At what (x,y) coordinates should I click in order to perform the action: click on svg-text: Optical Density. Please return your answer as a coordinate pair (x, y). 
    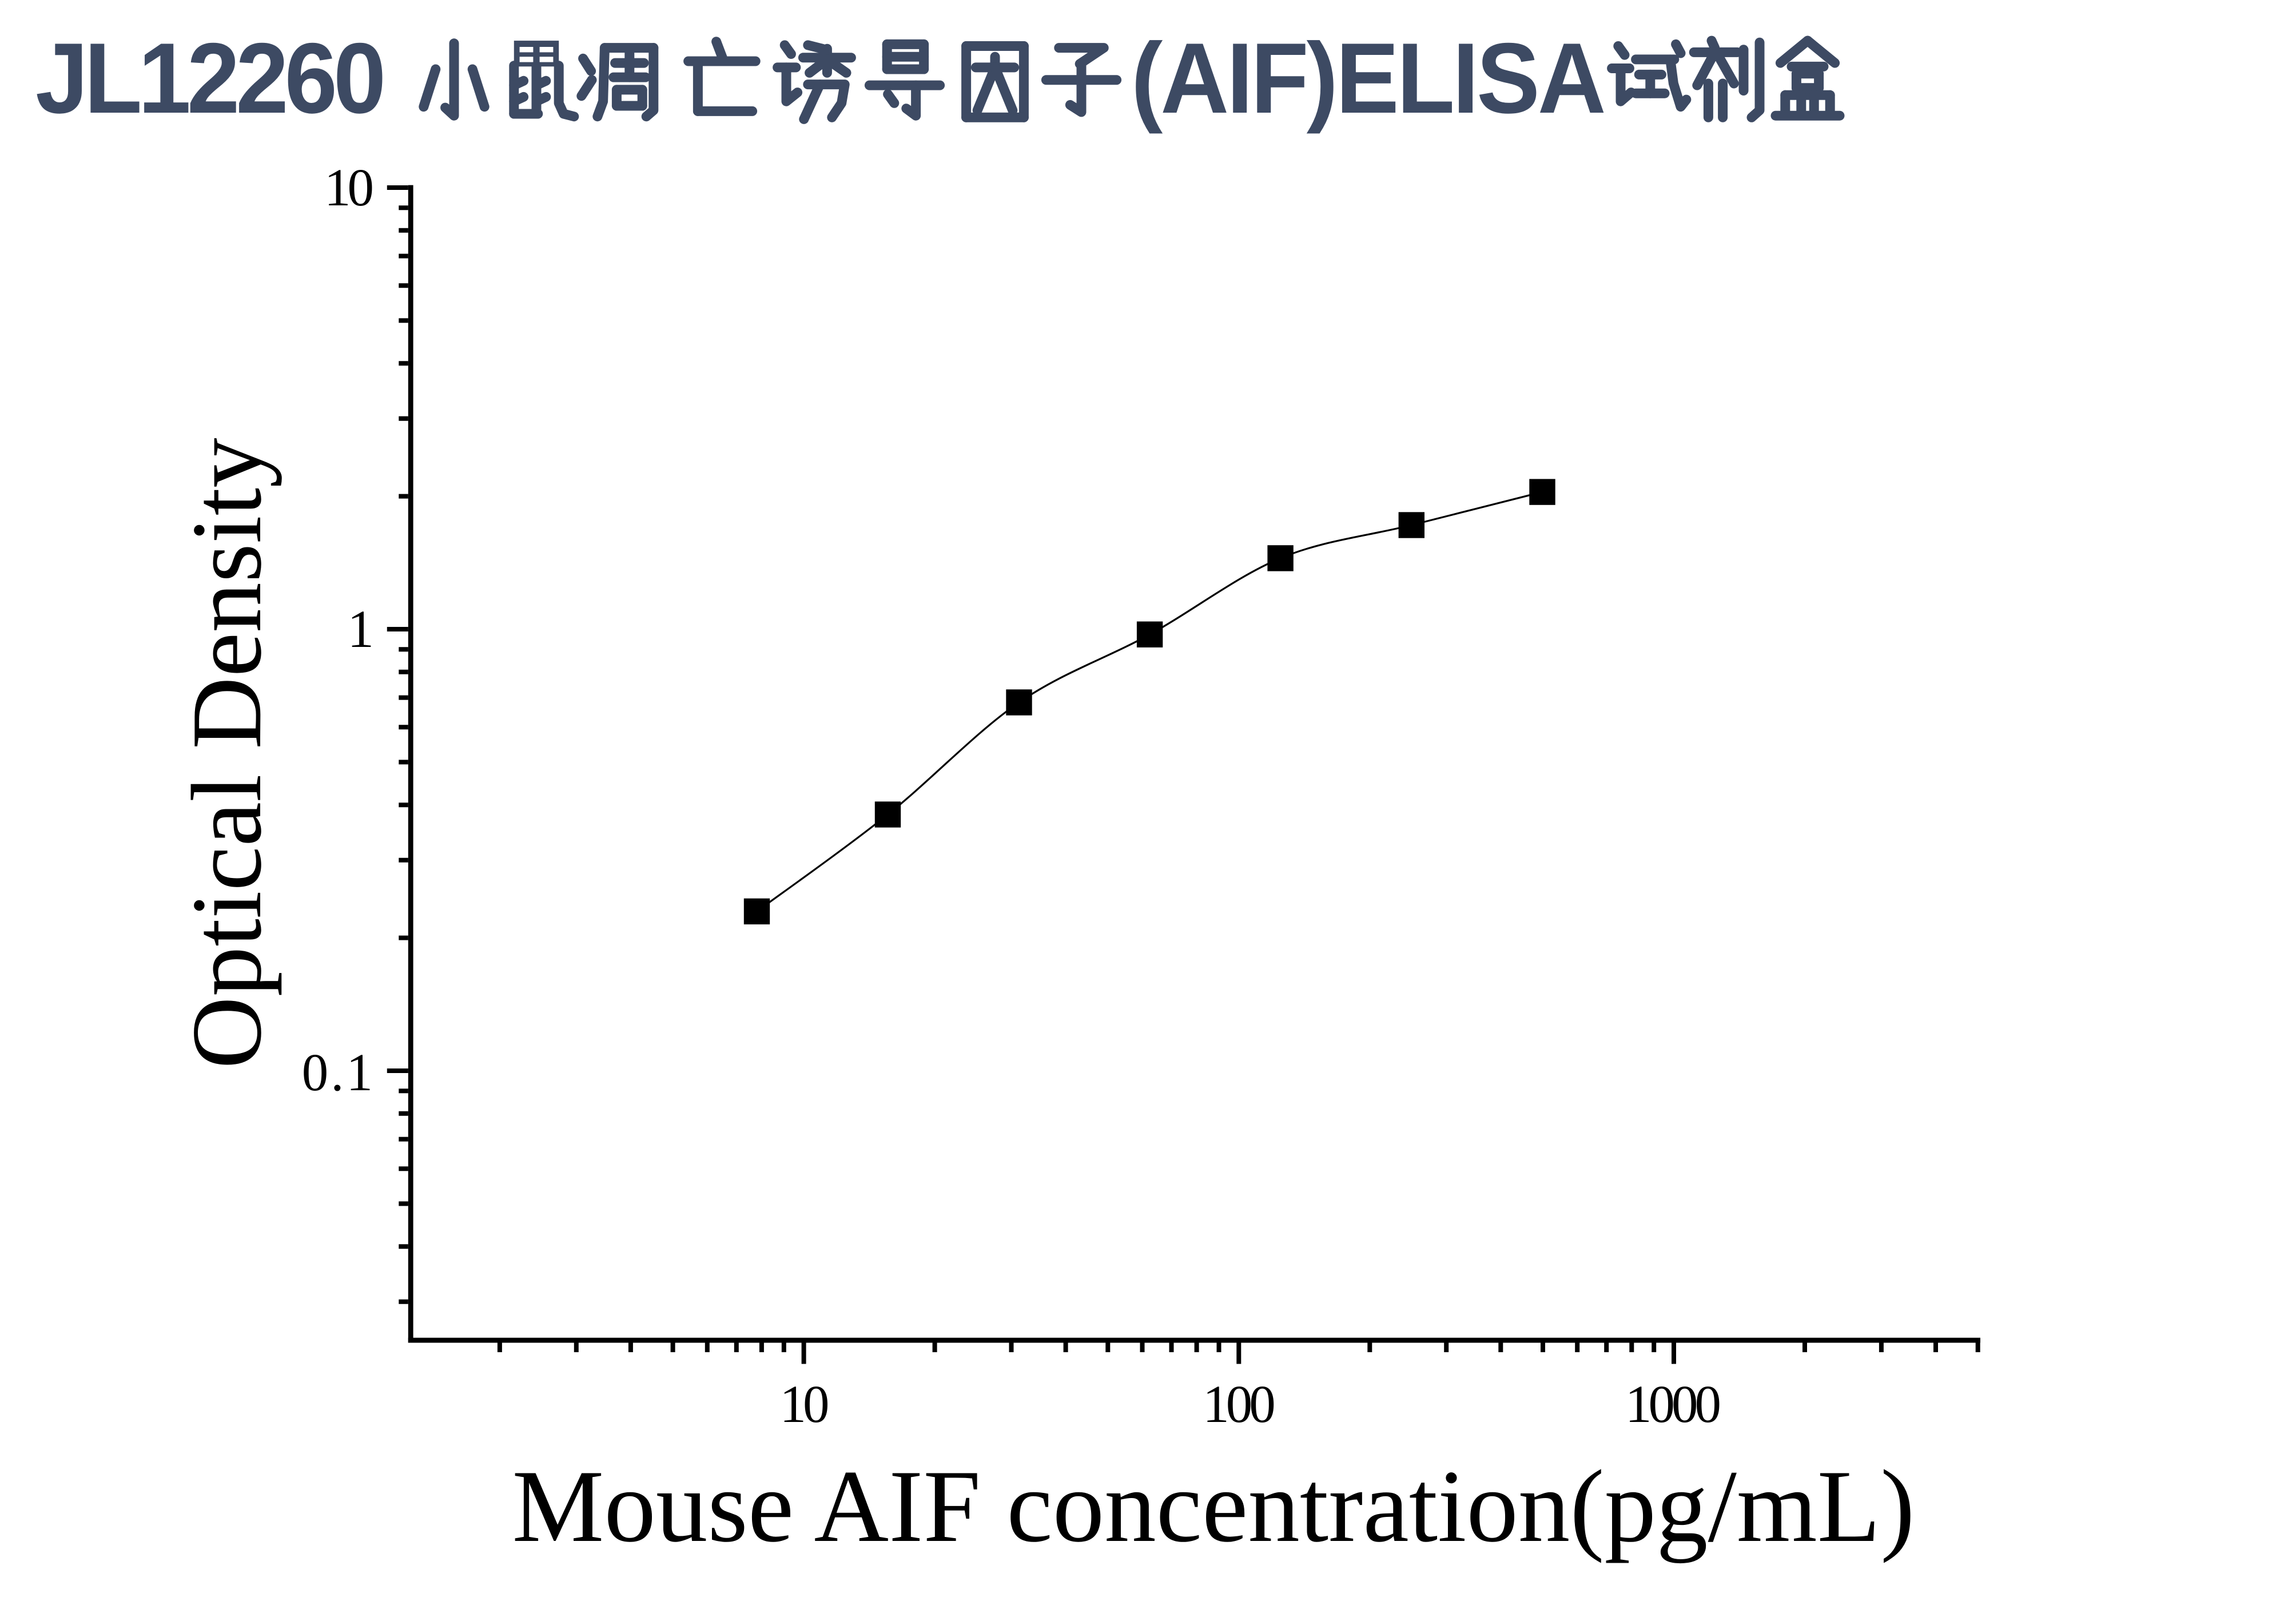
    Looking at the image, I should click on (226, 753).